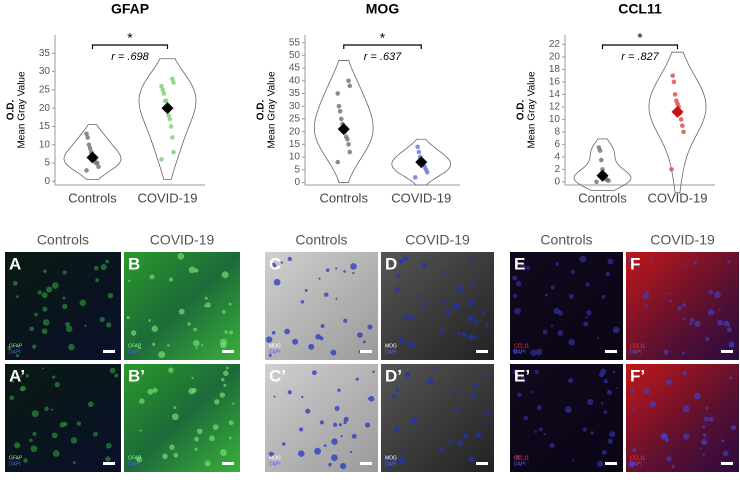  Describe the element at coordinates (45, 108) in the screenshot. I see `y-tick-label: 20` at that location.